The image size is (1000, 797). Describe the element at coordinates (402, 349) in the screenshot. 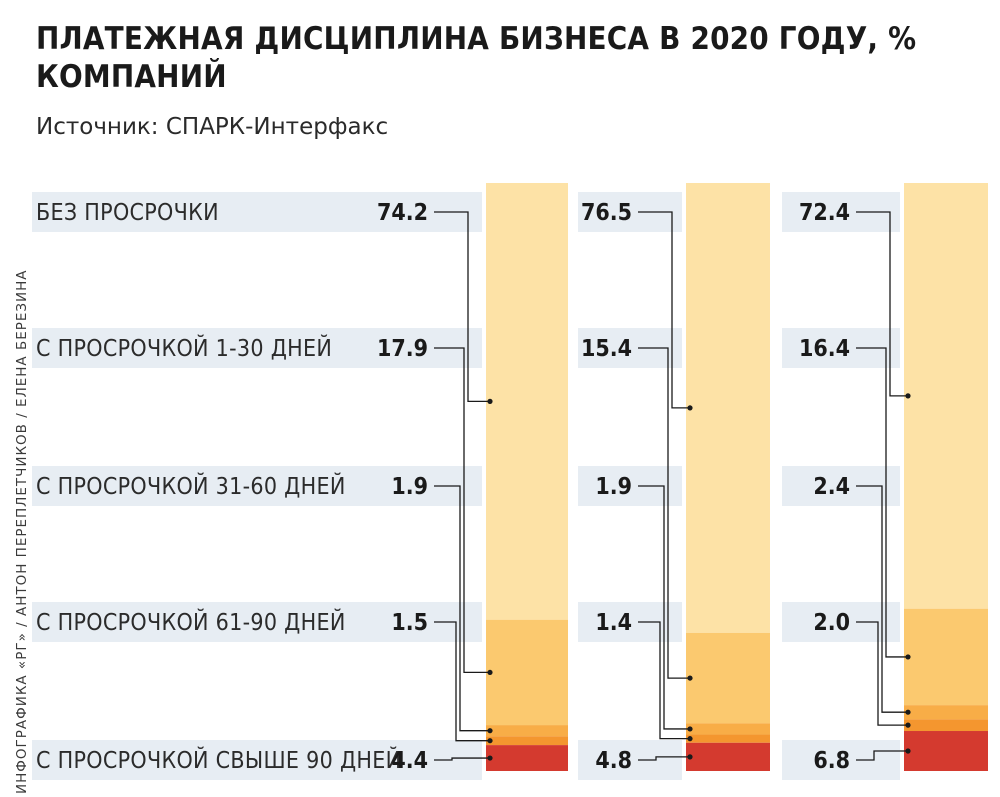

I see `value-label-col1-row-2: 17.9` at that location.